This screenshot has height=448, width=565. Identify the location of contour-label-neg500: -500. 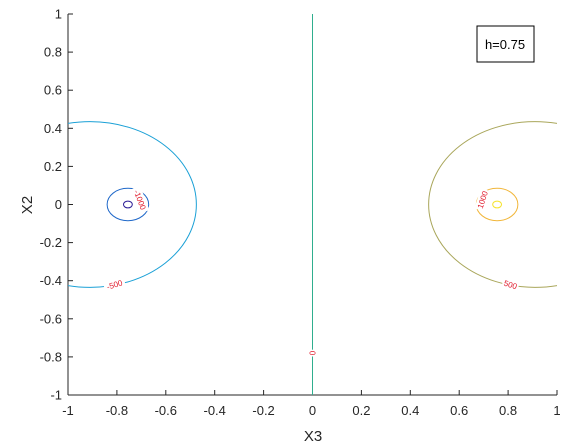
(114, 284).